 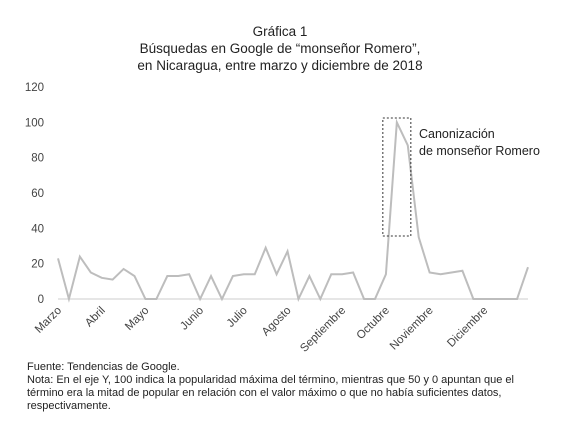 I want to click on annotation-box, so click(x=397, y=177).